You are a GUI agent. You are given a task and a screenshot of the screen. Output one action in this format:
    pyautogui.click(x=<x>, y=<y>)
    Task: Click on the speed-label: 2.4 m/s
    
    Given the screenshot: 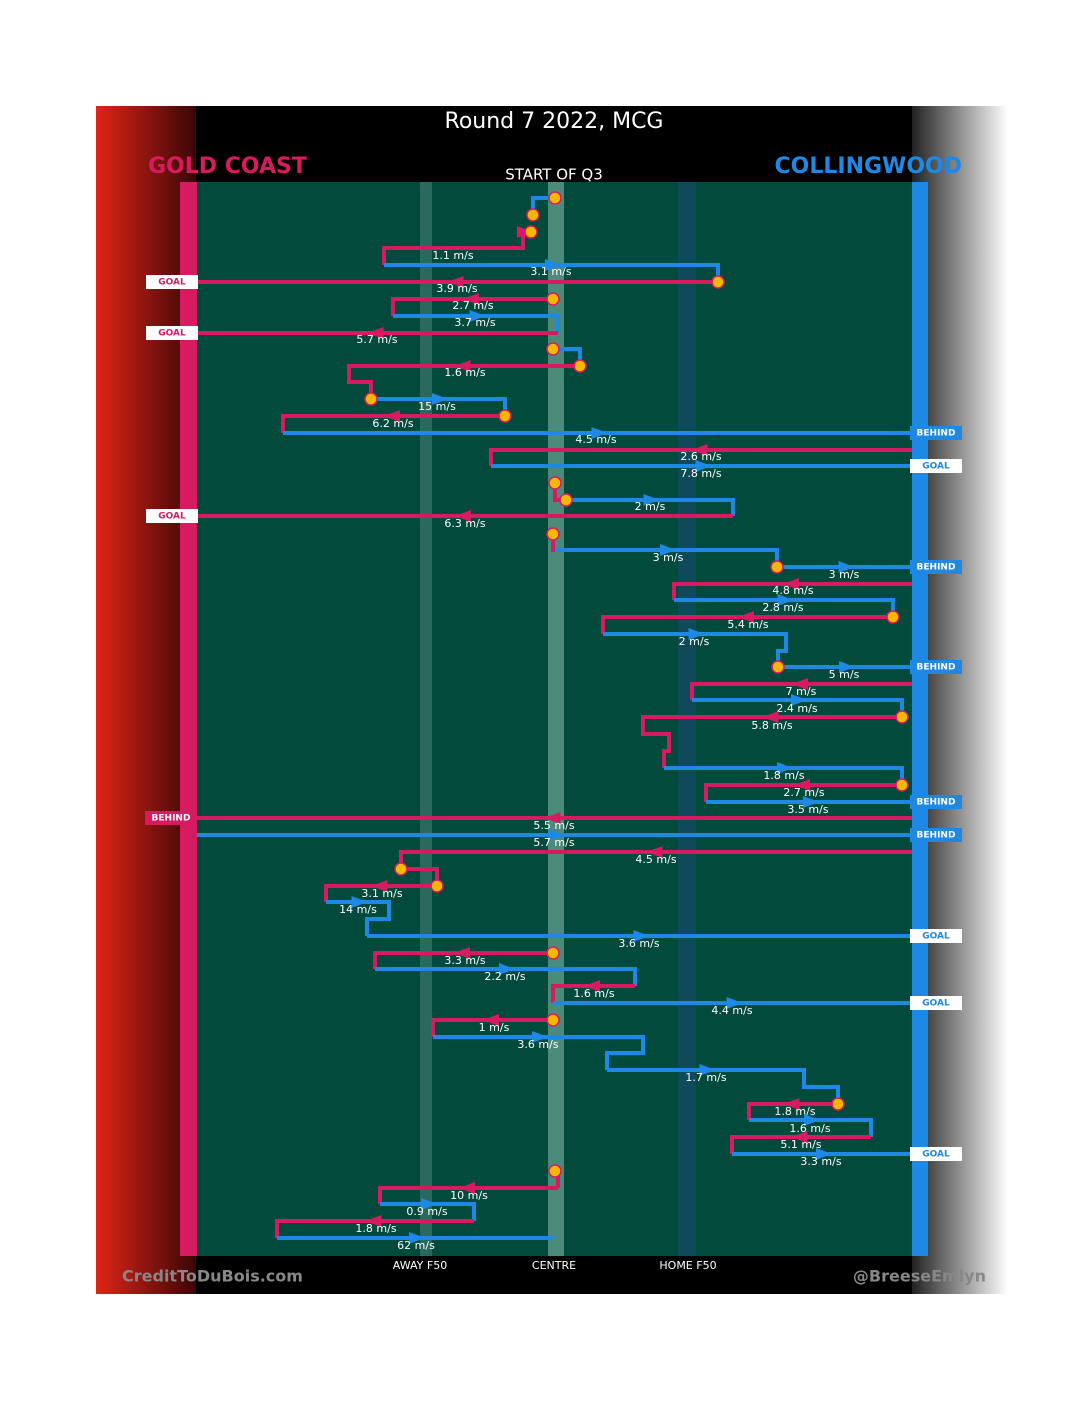 What is the action you would take?
    pyautogui.click(x=796, y=708)
    